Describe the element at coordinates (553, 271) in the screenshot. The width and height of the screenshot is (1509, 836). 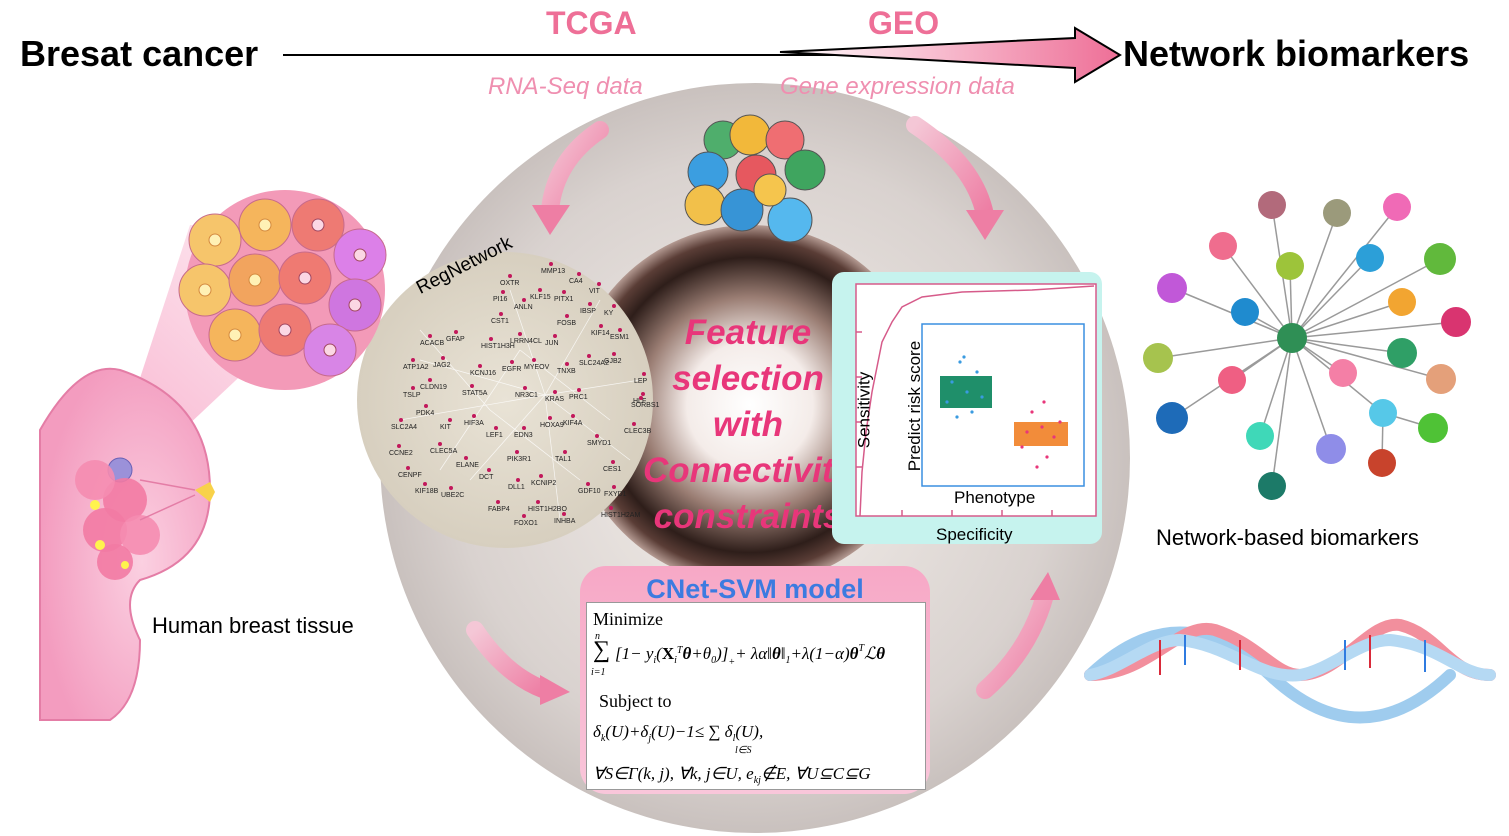
I see `gene-label: MMP13` at that location.